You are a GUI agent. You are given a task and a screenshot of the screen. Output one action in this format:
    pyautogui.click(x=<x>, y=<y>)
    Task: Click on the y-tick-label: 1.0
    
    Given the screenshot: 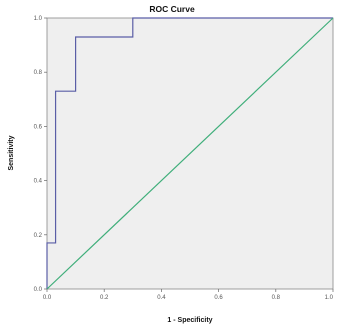 What is the action you would take?
    pyautogui.click(x=38, y=19)
    